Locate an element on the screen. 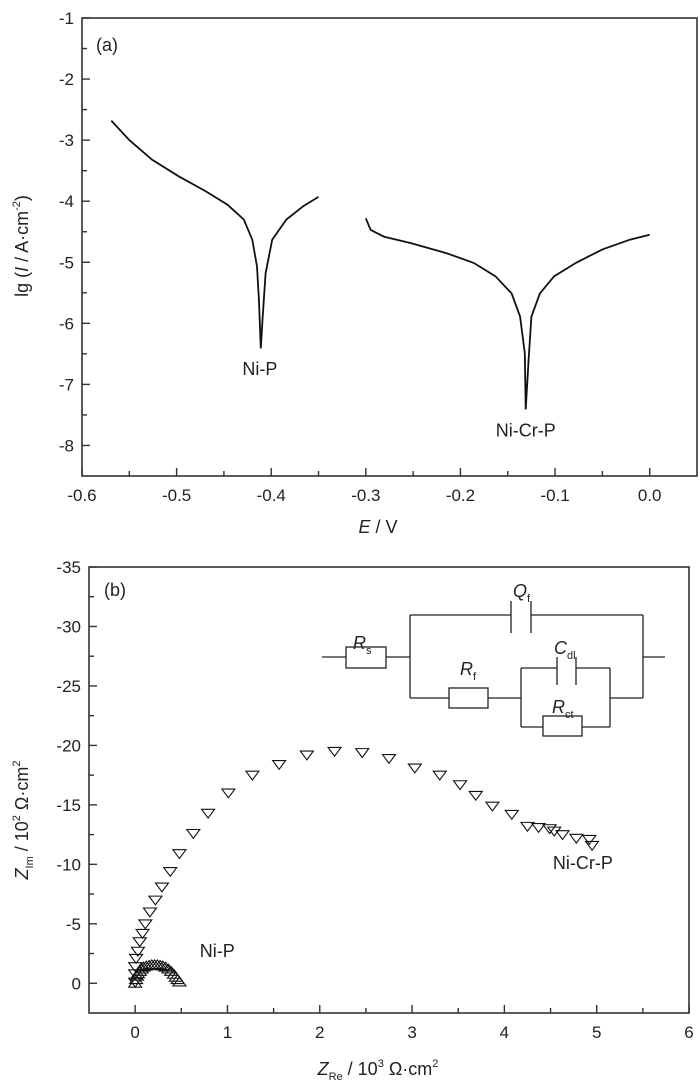  x-tick-label: -0.4 is located at coordinates (271, 495).